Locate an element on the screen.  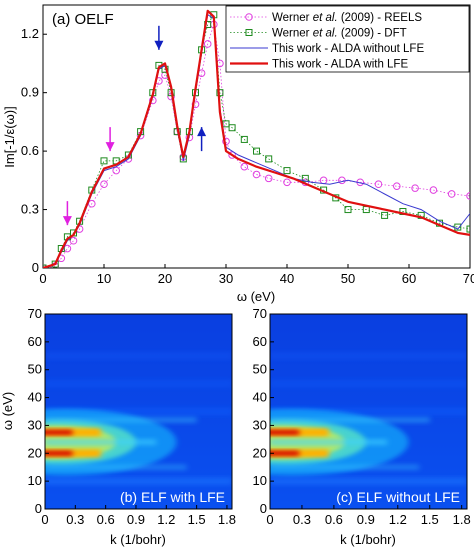
legend-label: This work - ALDA with LFE is located at coordinates (340, 65).